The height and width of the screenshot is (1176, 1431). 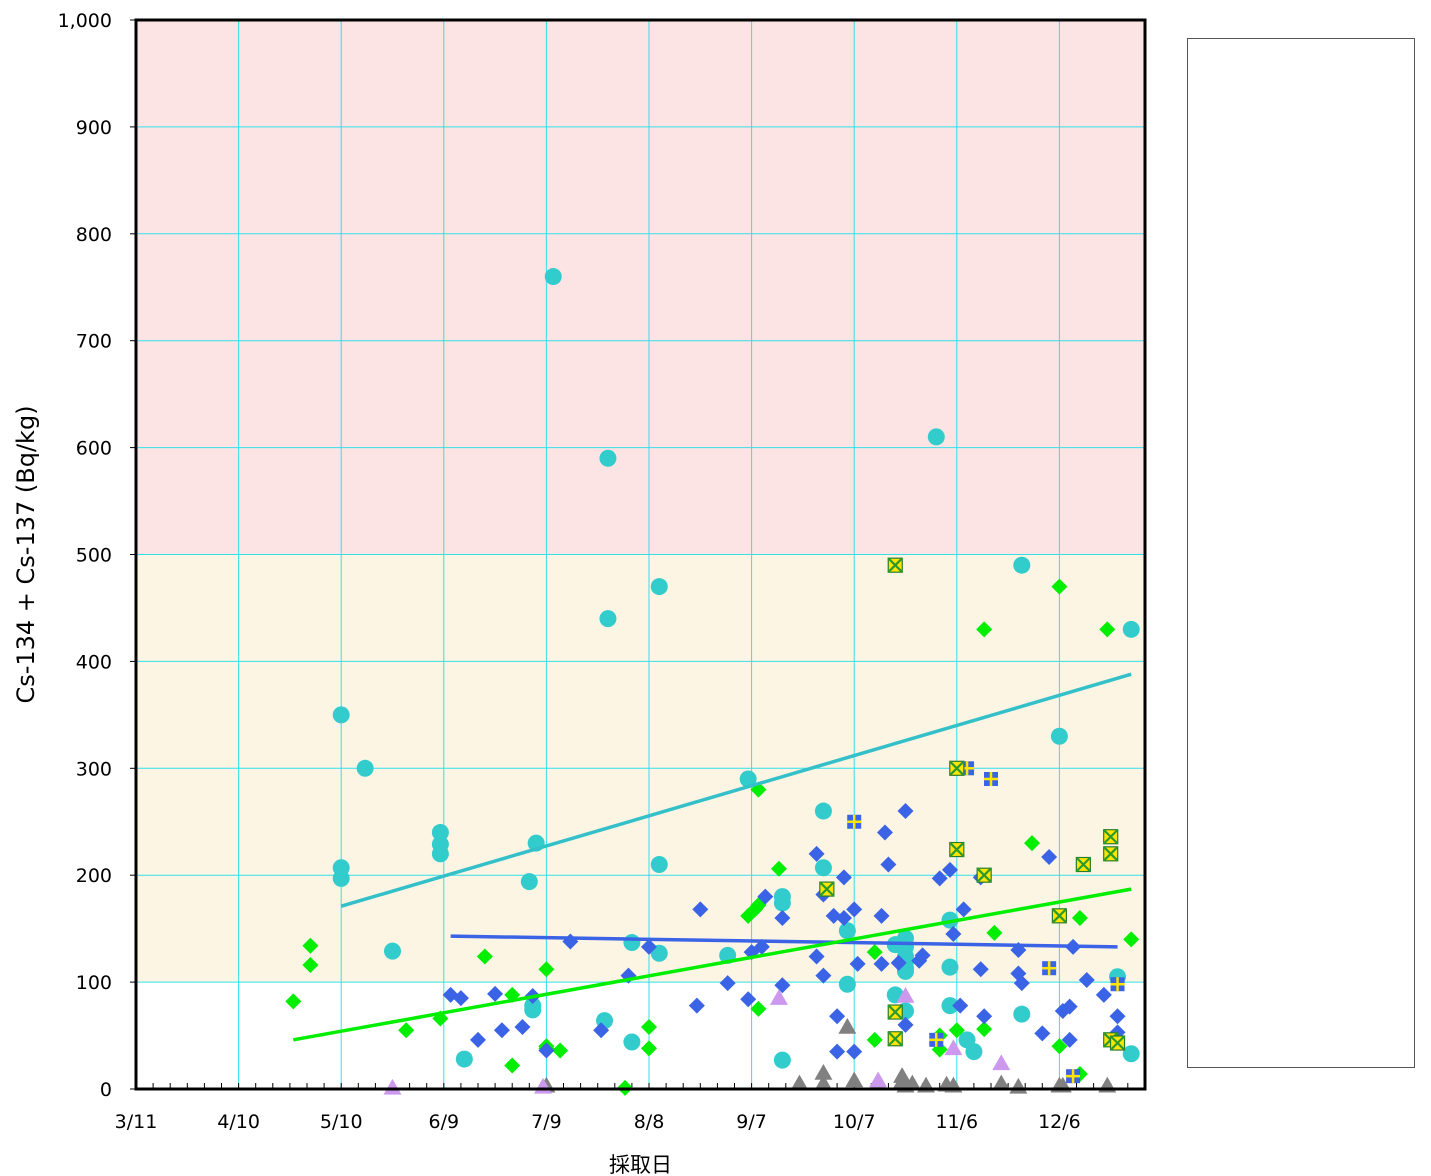 What do you see at coordinates (640, 1164) in the screenshot?
I see `x-axis-title: 採取日` at bounding box center [640, 1164].